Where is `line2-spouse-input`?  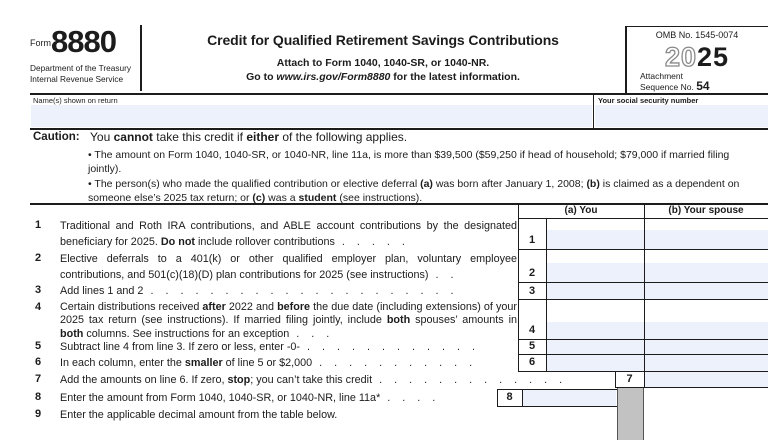
line2-spouse-input is located at coordinates (706, 272).